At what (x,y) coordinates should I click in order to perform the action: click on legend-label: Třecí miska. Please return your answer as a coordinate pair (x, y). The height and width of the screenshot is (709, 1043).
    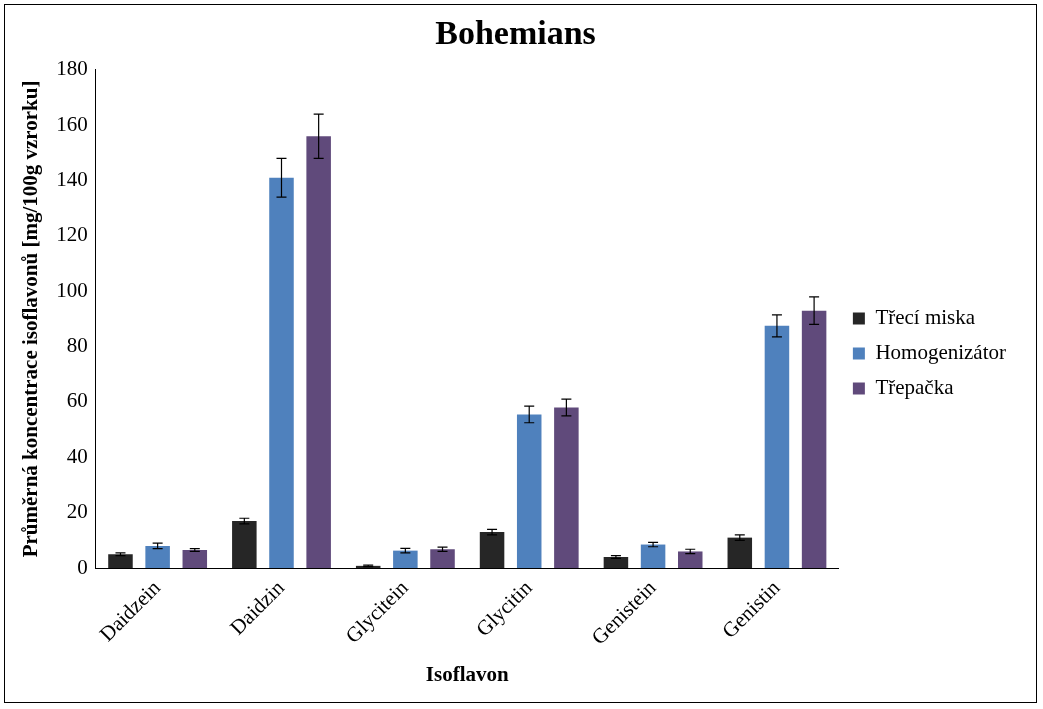
    Looking at the image, I should click on (925, 317).